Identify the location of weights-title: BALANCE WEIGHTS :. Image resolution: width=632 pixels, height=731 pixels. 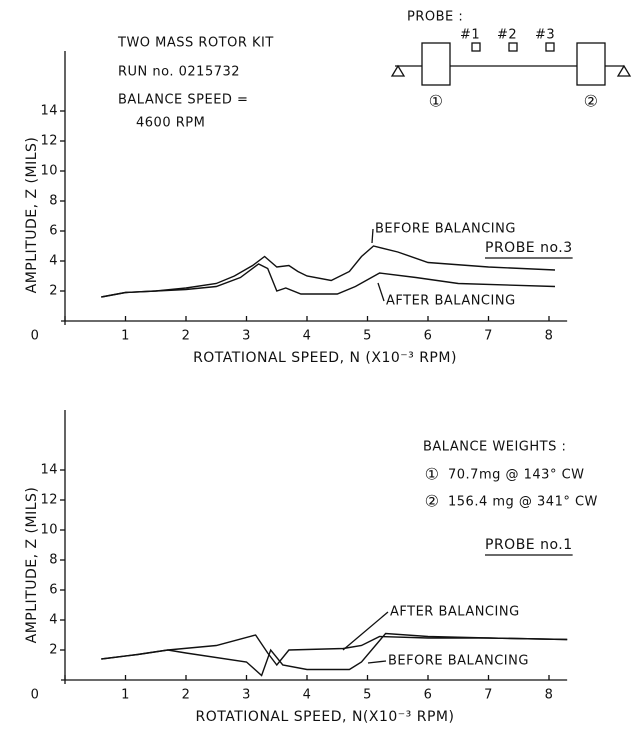
(494, 447).